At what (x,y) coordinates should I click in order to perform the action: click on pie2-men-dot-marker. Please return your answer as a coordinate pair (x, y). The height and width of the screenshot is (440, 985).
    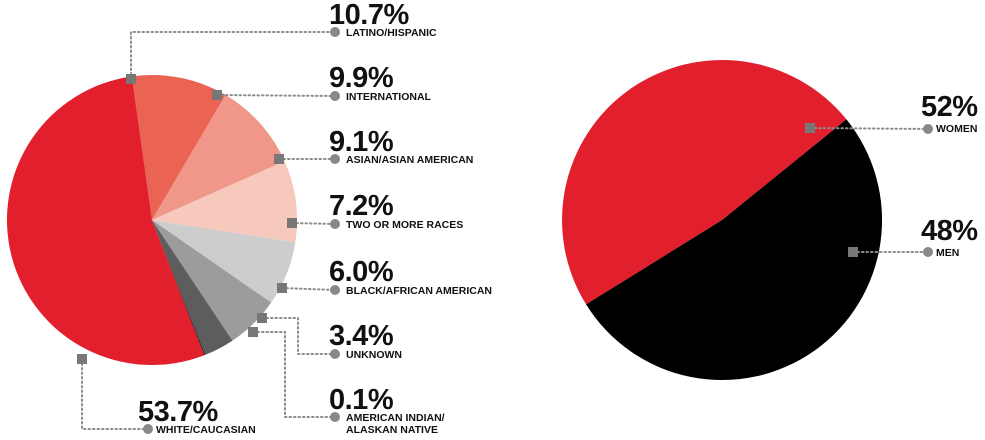
    Looking at the image, I should click on (928, 252).